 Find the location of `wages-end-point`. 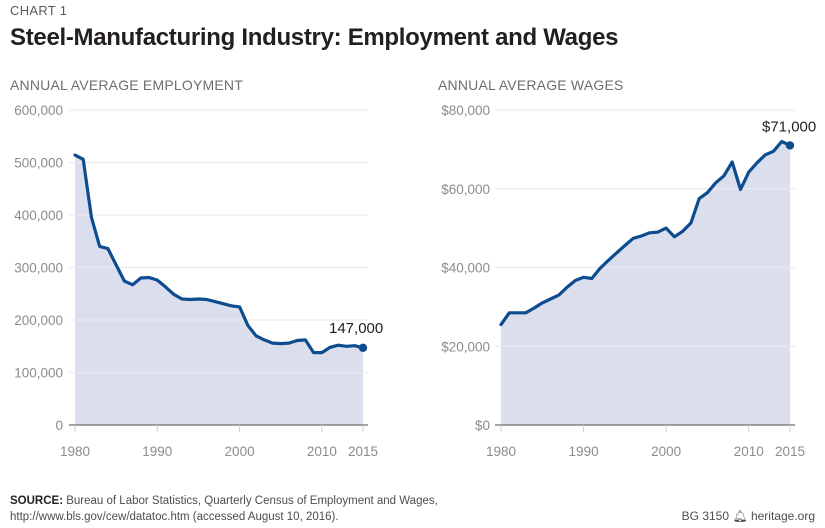

wages-end-point is located at coordinates (790, 145).